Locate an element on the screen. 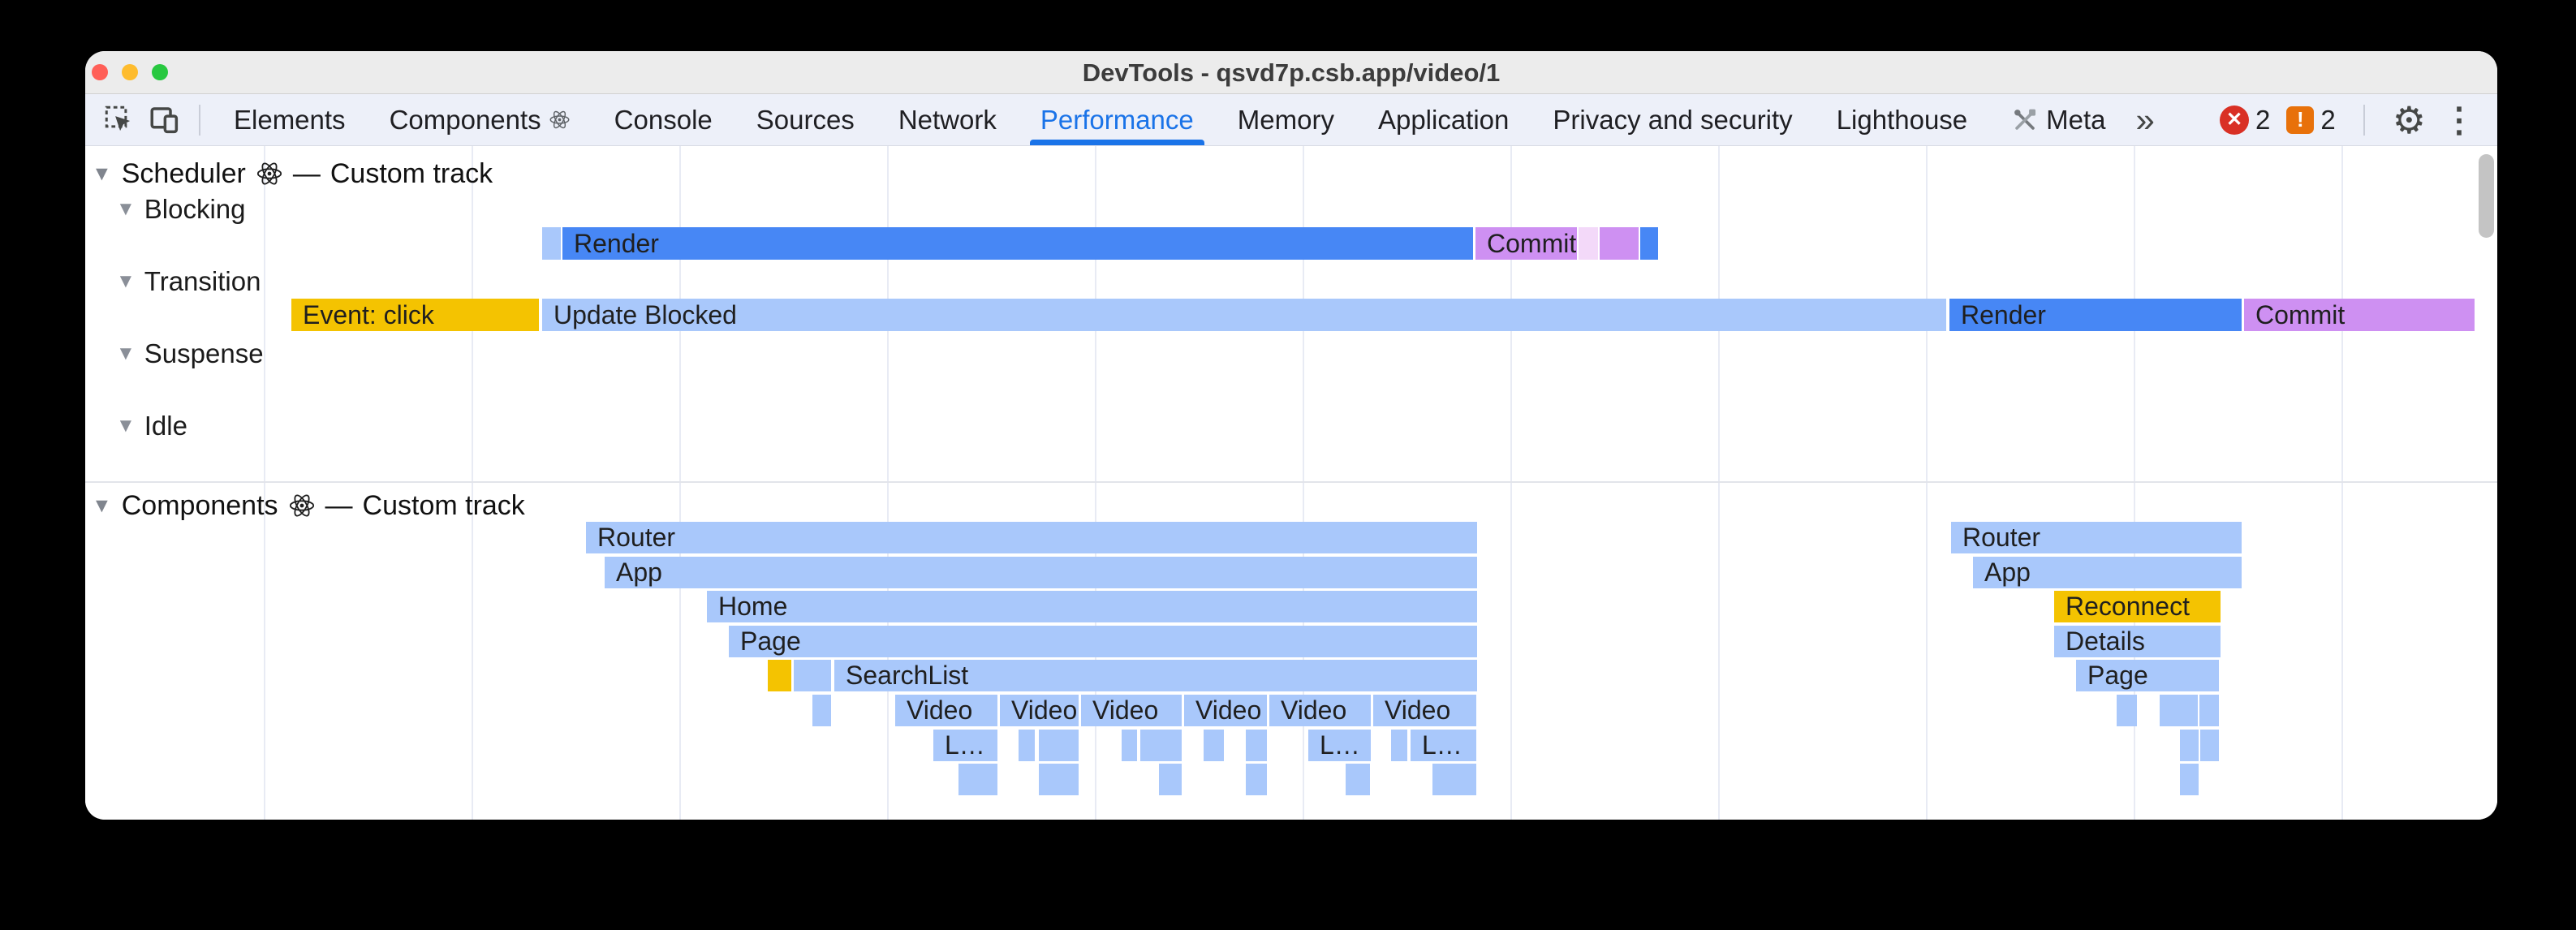  close-button is located at coordinates (100, 72).